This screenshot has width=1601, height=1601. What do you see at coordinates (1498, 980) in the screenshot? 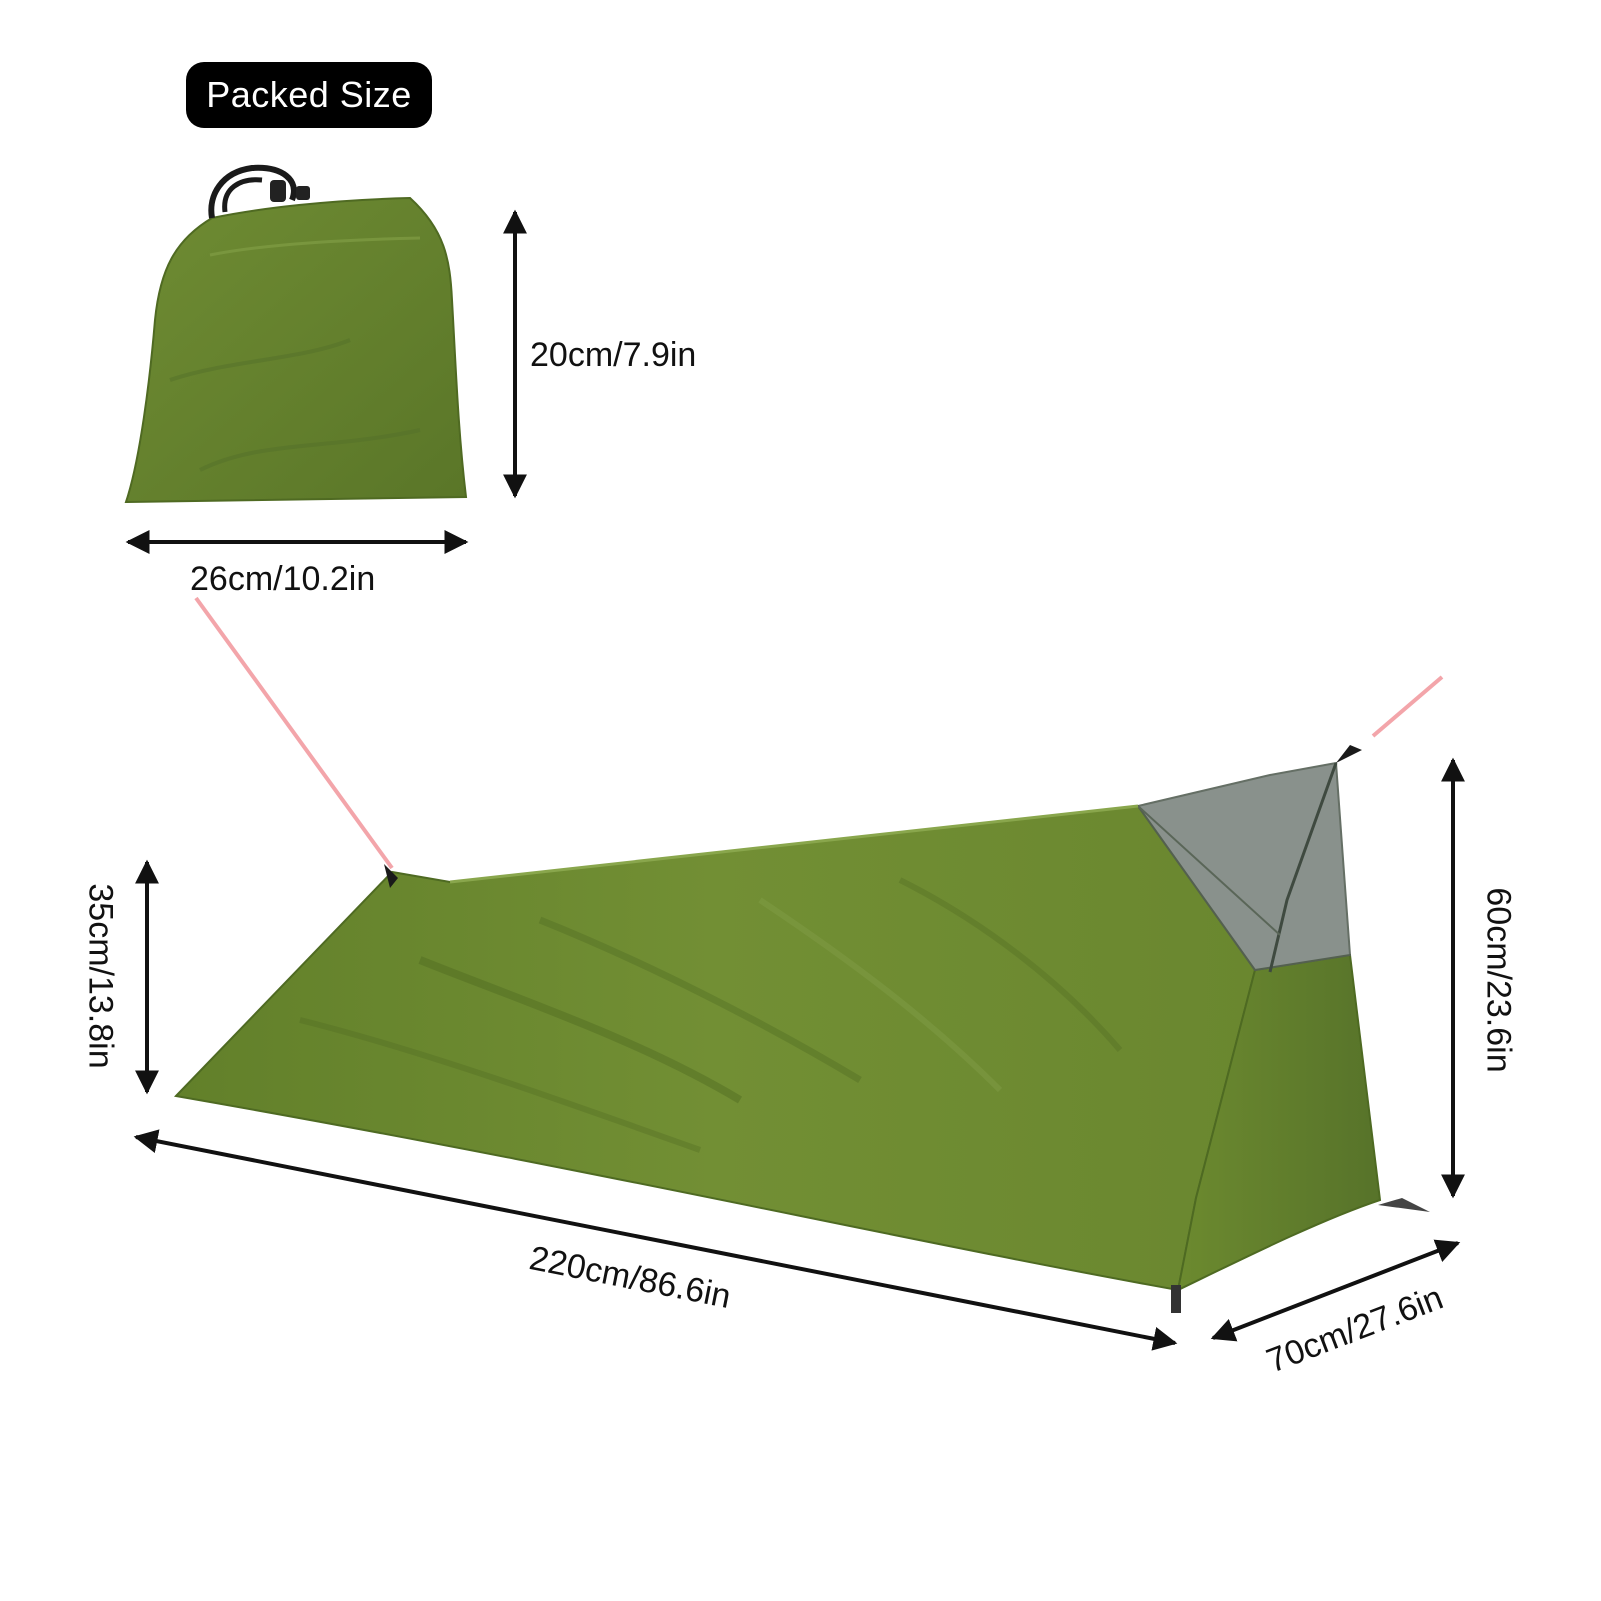
I see `front-height-label: 60cm/23.6in` at bounding box center [1498, 980].